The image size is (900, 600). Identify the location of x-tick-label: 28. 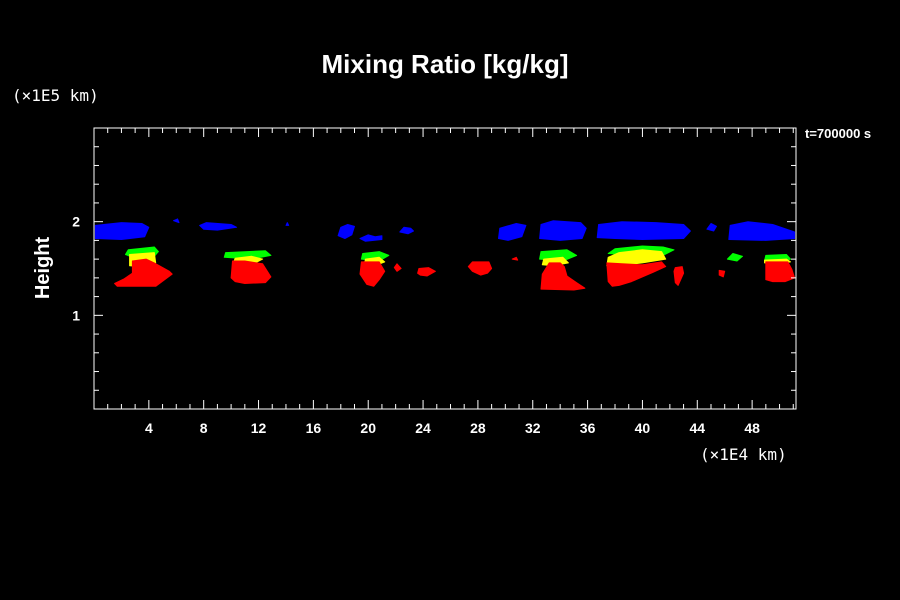
(478, 428).